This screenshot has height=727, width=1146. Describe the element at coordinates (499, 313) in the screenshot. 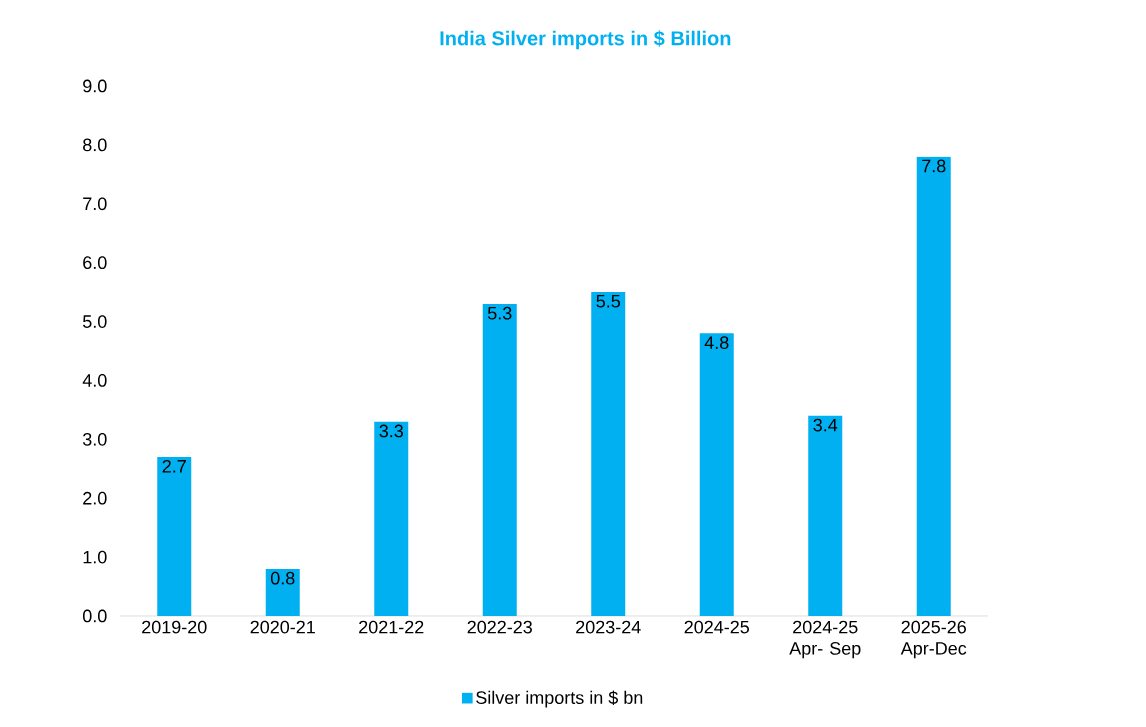

I see `data-label: 5.3` at that location.